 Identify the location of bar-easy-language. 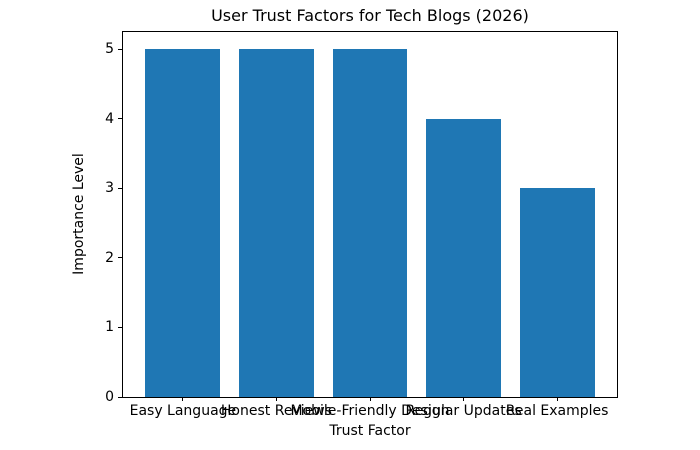
(183, 223).